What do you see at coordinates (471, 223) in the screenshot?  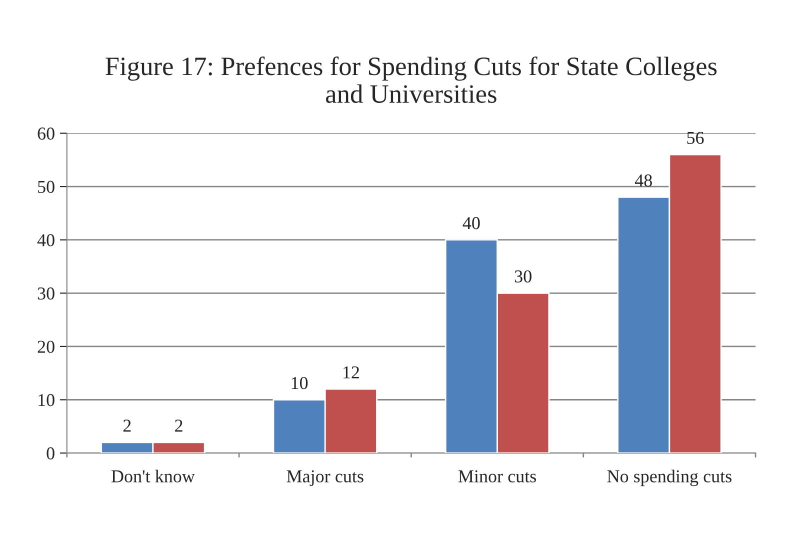 I see `data-label: 40` at bounding box center [471, 223].